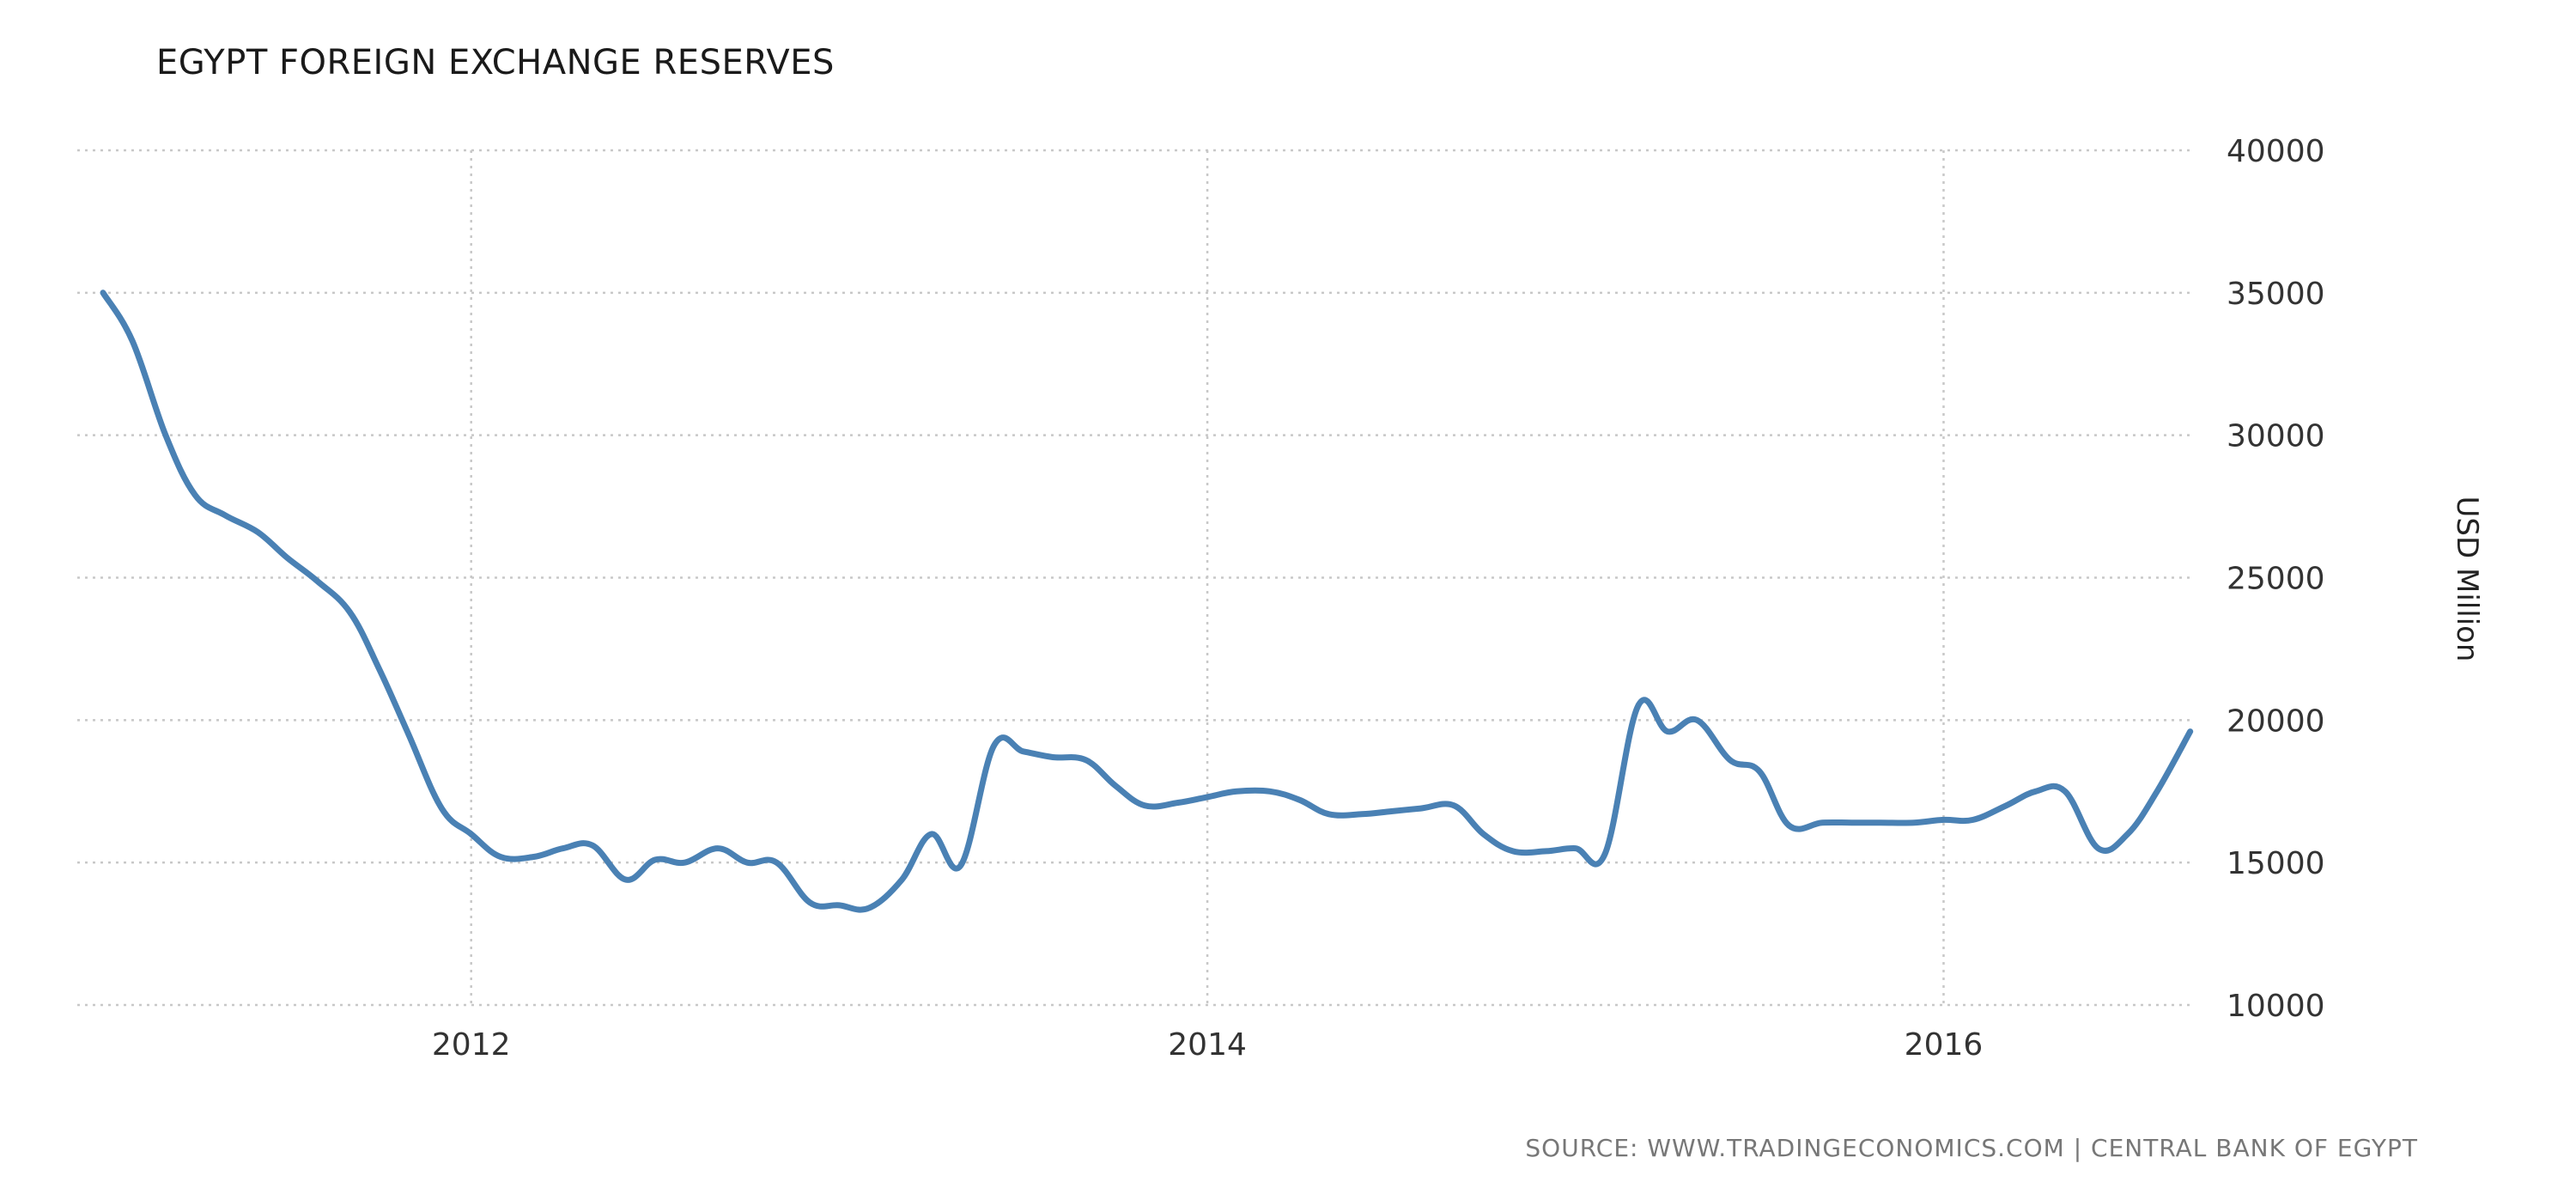 This screenshot has width=2576, height=1200. What do you see at coordinates (2276, 436) in the screenshot?
I see `y-tick-label: 30000` at bounding box center [2276, 436].